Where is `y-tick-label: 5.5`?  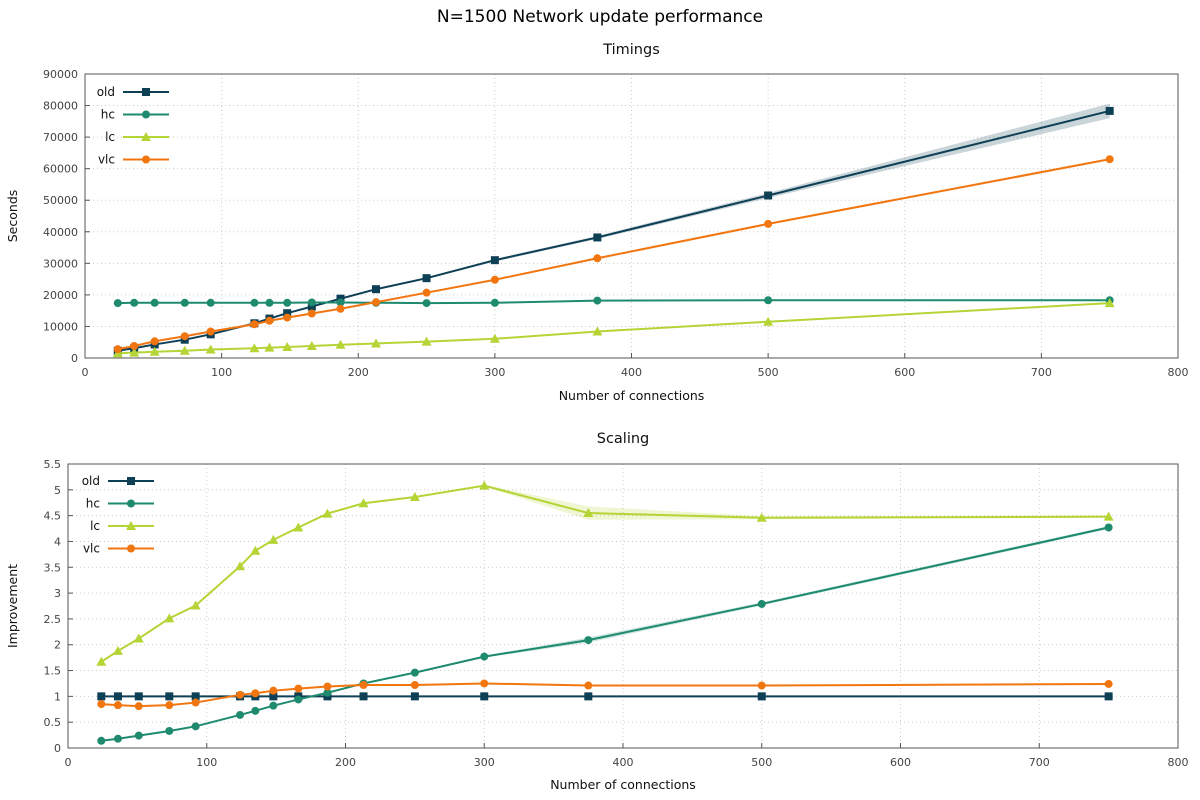
y-tick-label: 5.5 is located at coordinates (53, 464).